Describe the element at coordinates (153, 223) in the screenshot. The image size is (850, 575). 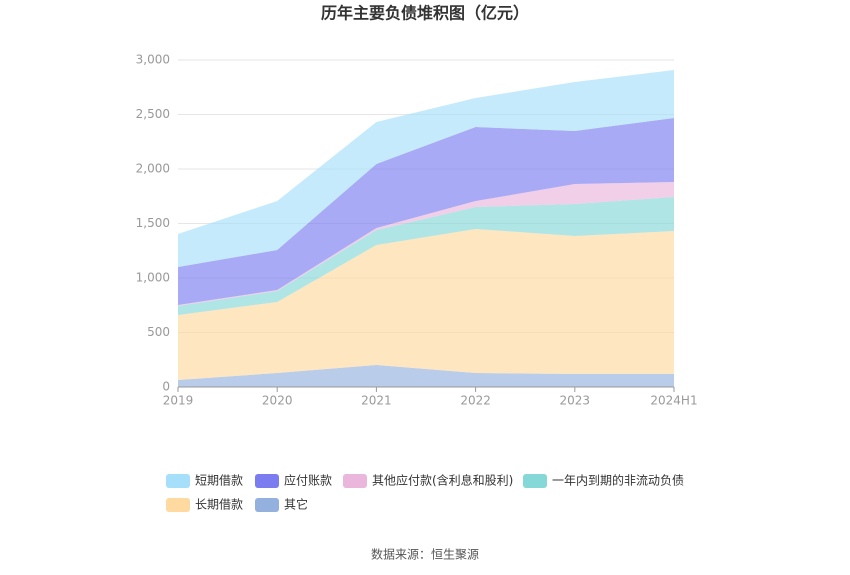
I see `y-tick-label: 1,500` at that location.